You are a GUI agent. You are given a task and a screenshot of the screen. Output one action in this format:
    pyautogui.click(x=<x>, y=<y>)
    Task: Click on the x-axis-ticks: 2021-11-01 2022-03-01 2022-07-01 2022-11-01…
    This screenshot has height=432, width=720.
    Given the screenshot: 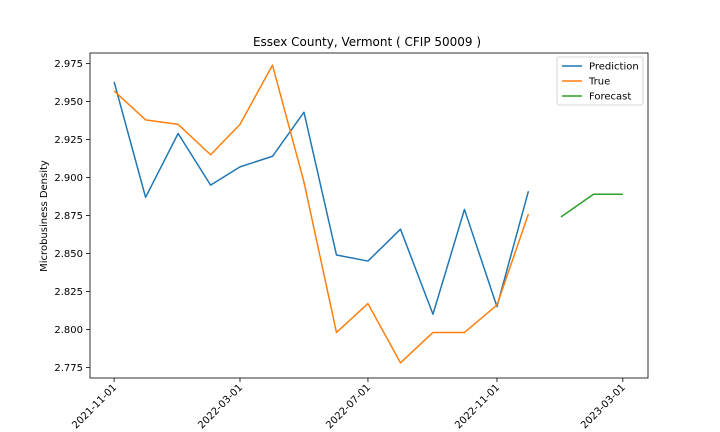 What is the action you would take?
    pyautogui.click(x=349, y=404)
    